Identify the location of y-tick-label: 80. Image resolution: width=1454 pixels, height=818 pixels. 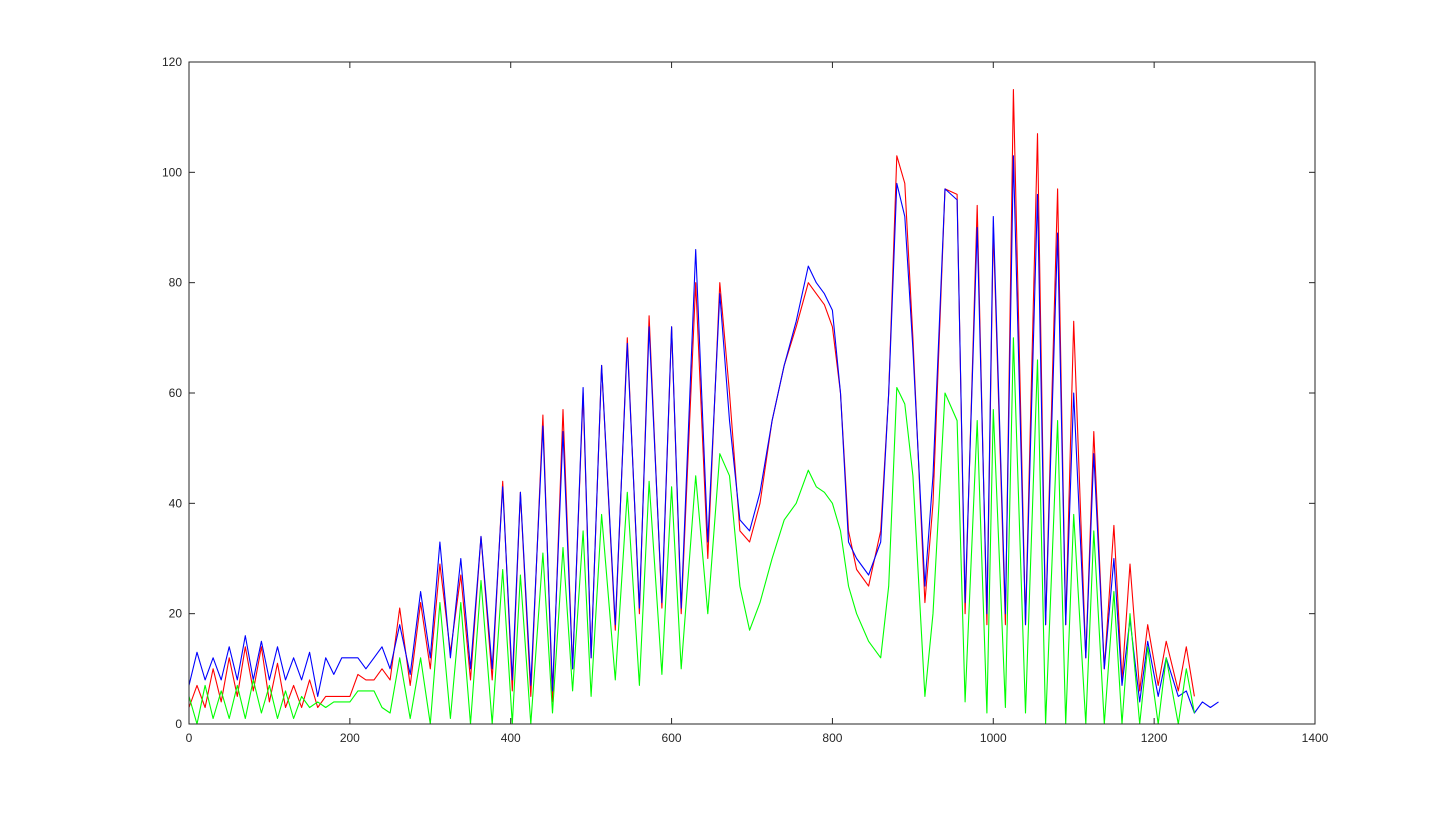
(176, 283).